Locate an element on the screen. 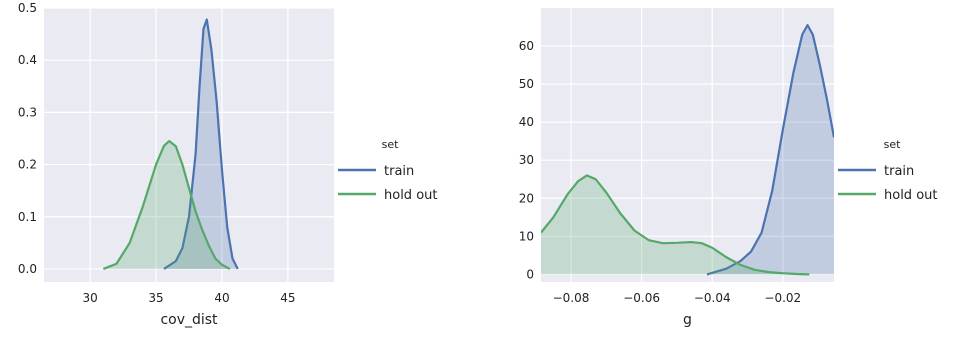  y-tick-label: 0.0 is located at coordinates (27, 269).